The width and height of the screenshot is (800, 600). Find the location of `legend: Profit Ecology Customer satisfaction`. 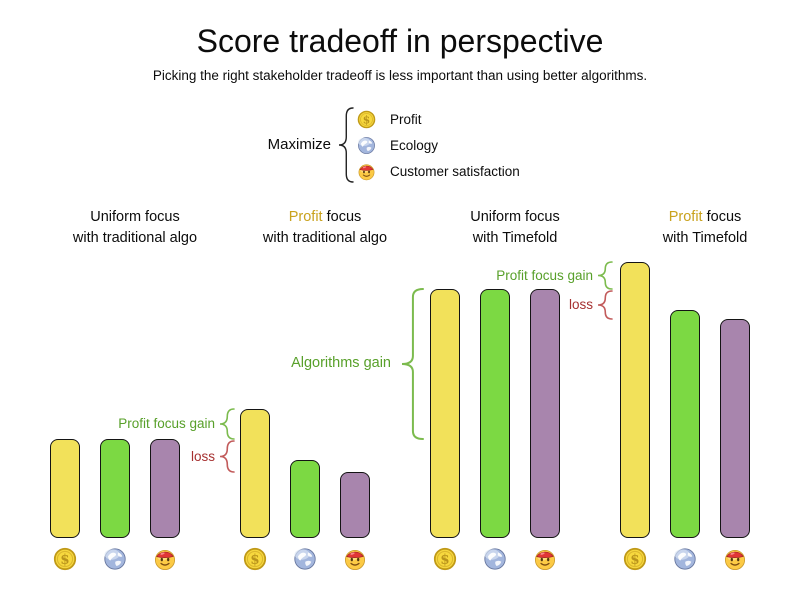

legend: Profit Ecology Customer satisfaction is located at coordinates (438, 145).